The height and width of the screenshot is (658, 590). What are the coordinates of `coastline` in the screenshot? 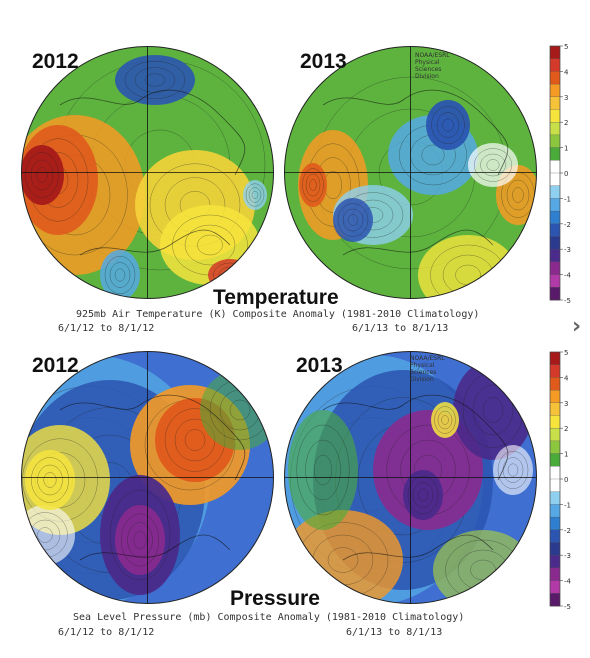 It's located at (415, 477).